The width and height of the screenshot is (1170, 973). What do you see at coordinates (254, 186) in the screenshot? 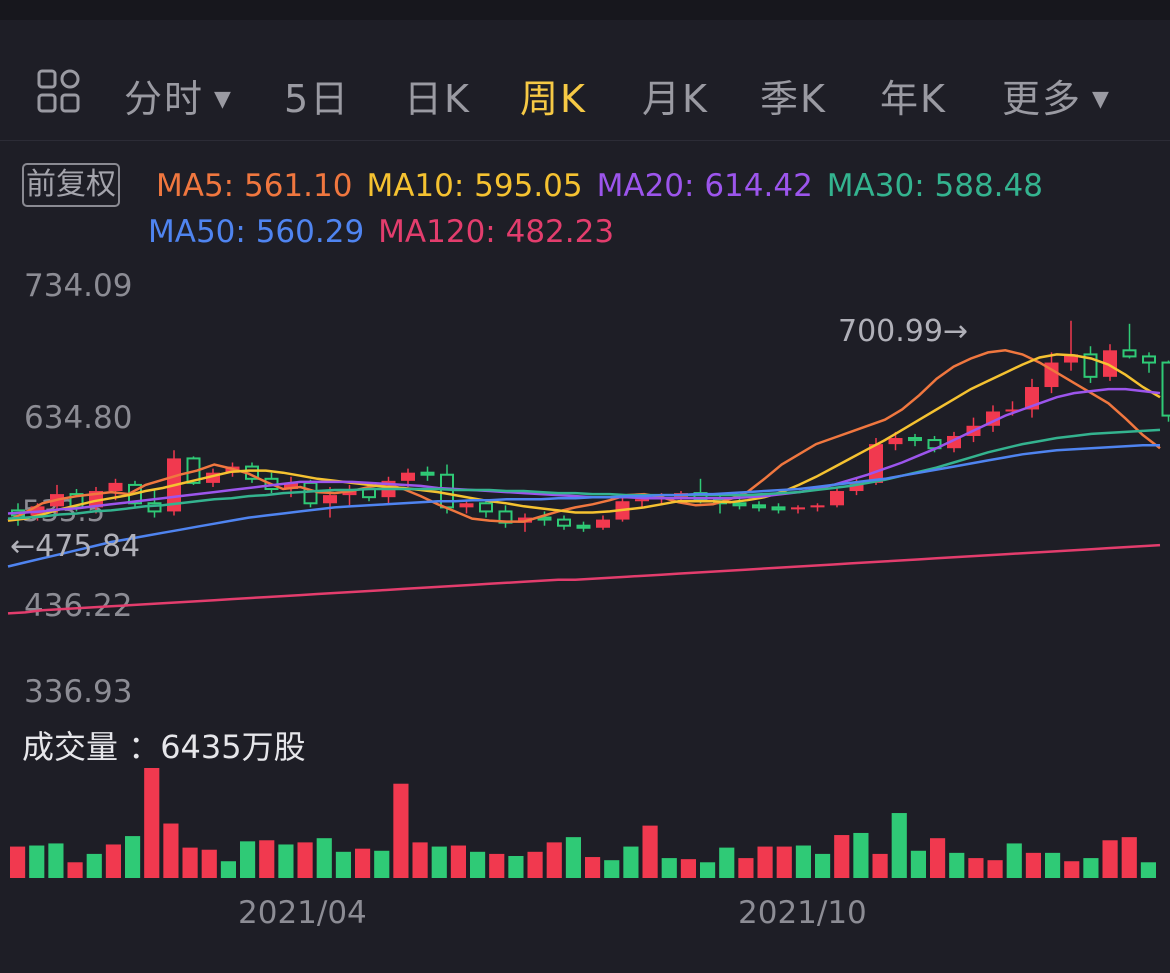
I see `ma5-legend: MA5: 561.10` at bounding box center [254, 186].